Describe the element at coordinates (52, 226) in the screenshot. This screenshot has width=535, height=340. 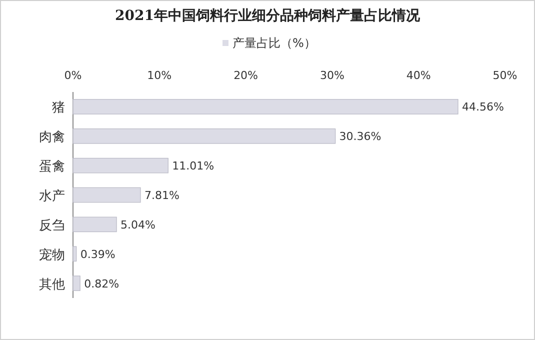
I see `y-tick-label: 反刍` at that location.